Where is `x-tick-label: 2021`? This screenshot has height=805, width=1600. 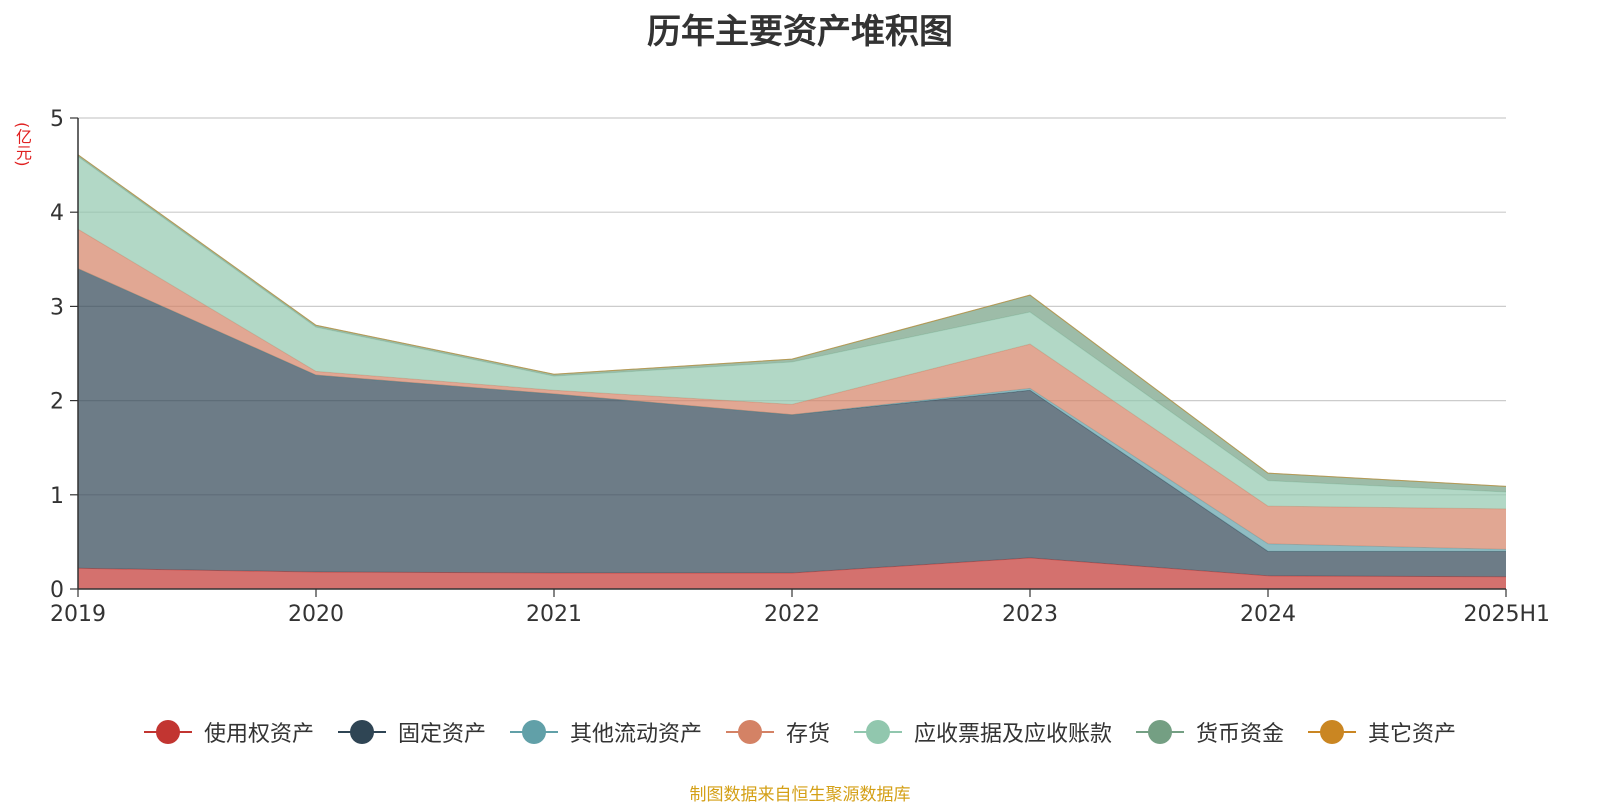
x-tick-label: 2021 is located at coordinates (554, 614).